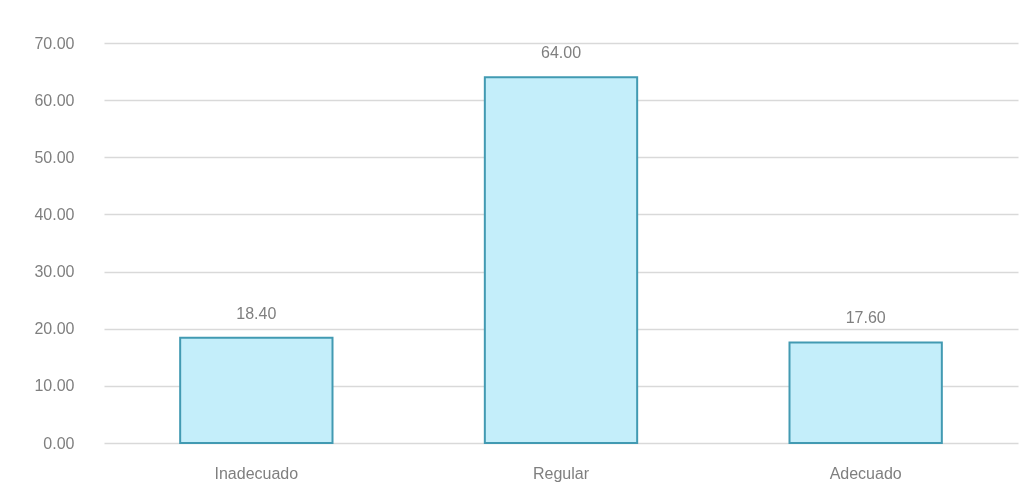 The height and width of the screenshot is (498, 1035). I want to click on y-tick-label: 20.00, so click(54, 329).